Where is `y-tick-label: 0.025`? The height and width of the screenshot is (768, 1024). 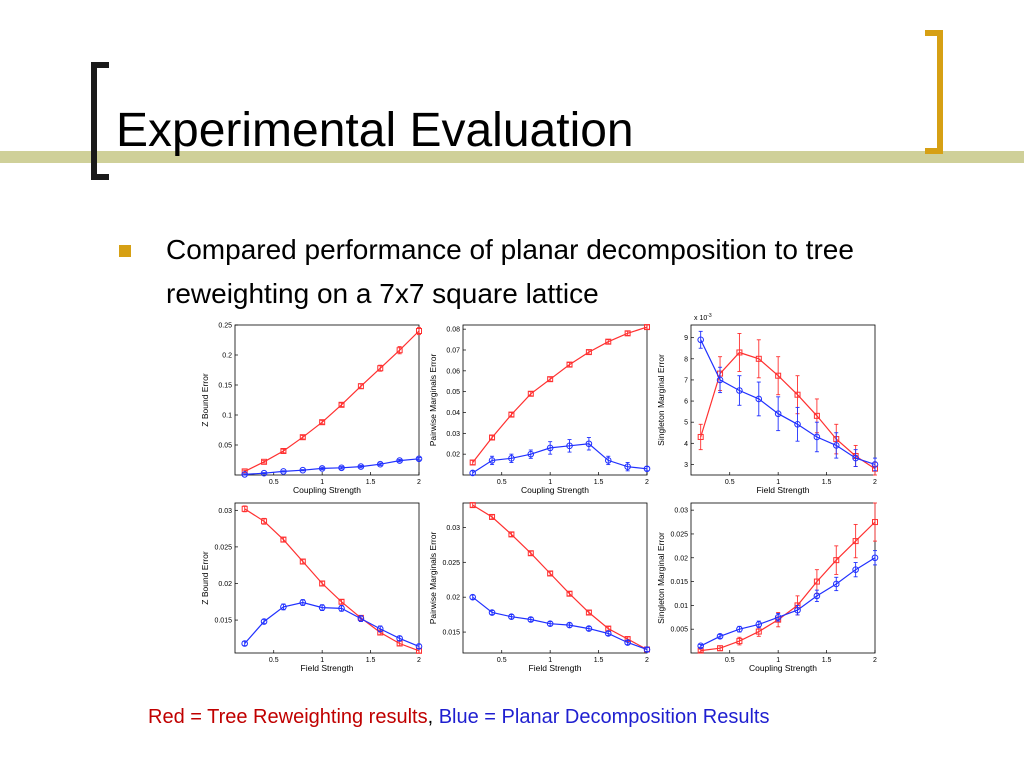 y-tick-label: 0.025 is located at coordinates (223, 547).